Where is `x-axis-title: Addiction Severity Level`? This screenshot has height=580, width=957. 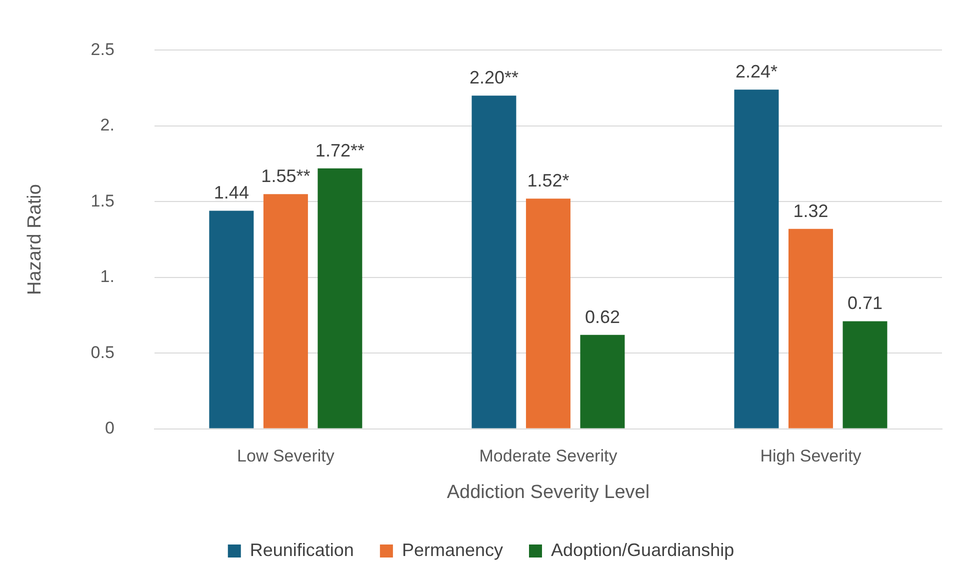 x-axis-title: Addiction Severity Level is located at coordinates (548, 492).